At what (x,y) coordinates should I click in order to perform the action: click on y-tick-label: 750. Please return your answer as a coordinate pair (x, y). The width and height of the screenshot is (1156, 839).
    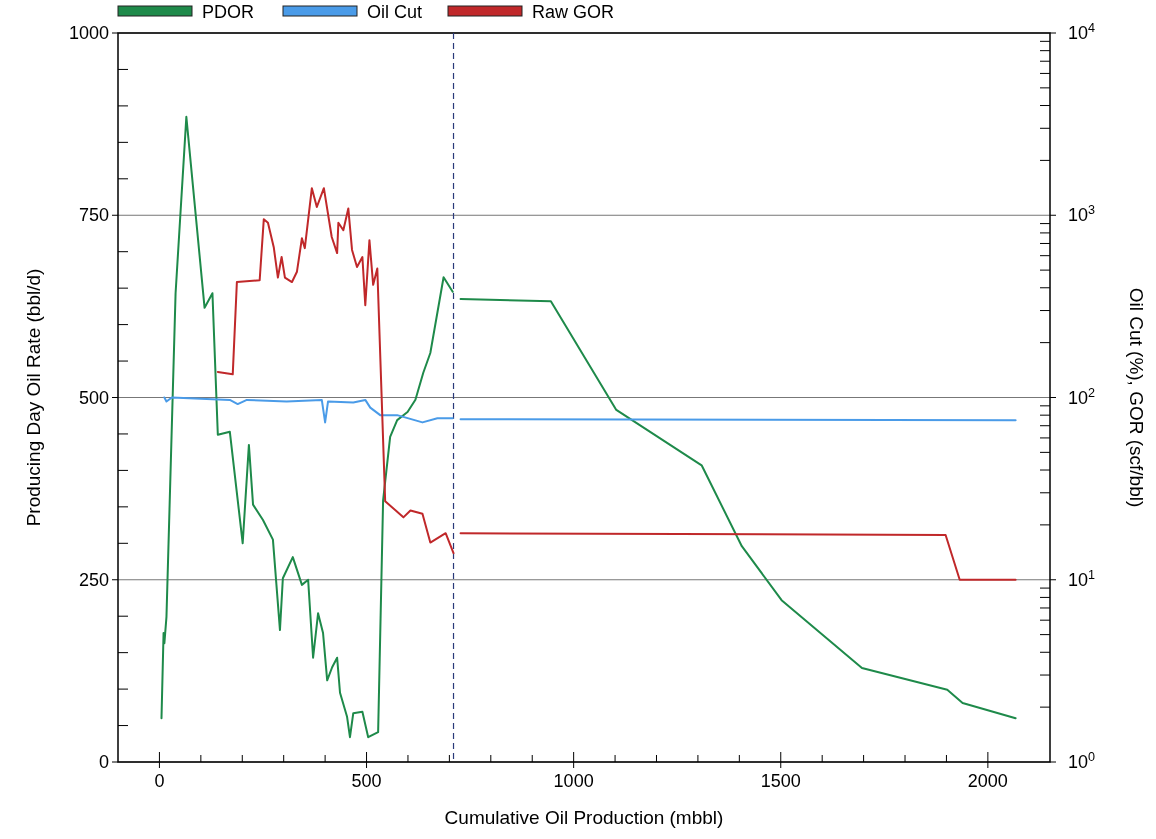
    Looking at the image, I should click on (93, 215).